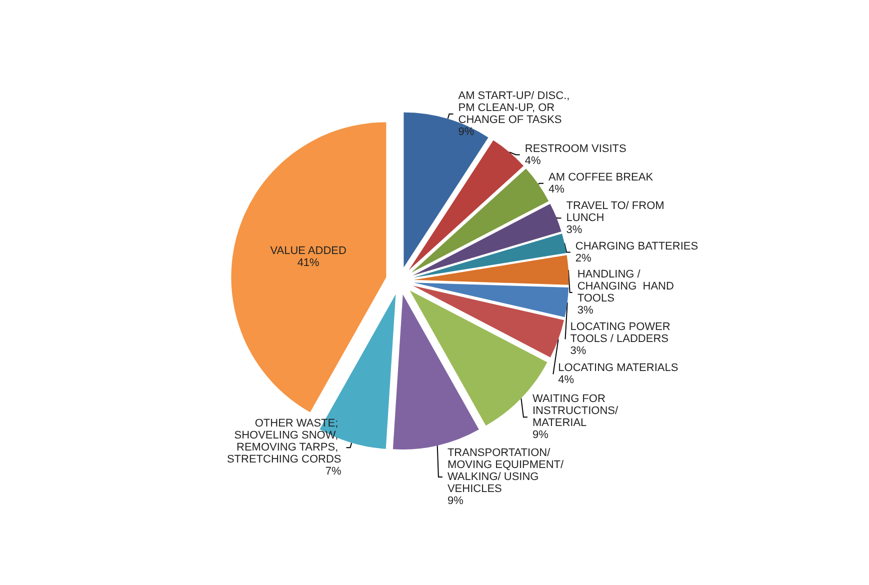 Image resolution: width=869 pixels, height=585 pixels. I want to click on slice-label: LOCATING MATERIALS, so click(618, 368).